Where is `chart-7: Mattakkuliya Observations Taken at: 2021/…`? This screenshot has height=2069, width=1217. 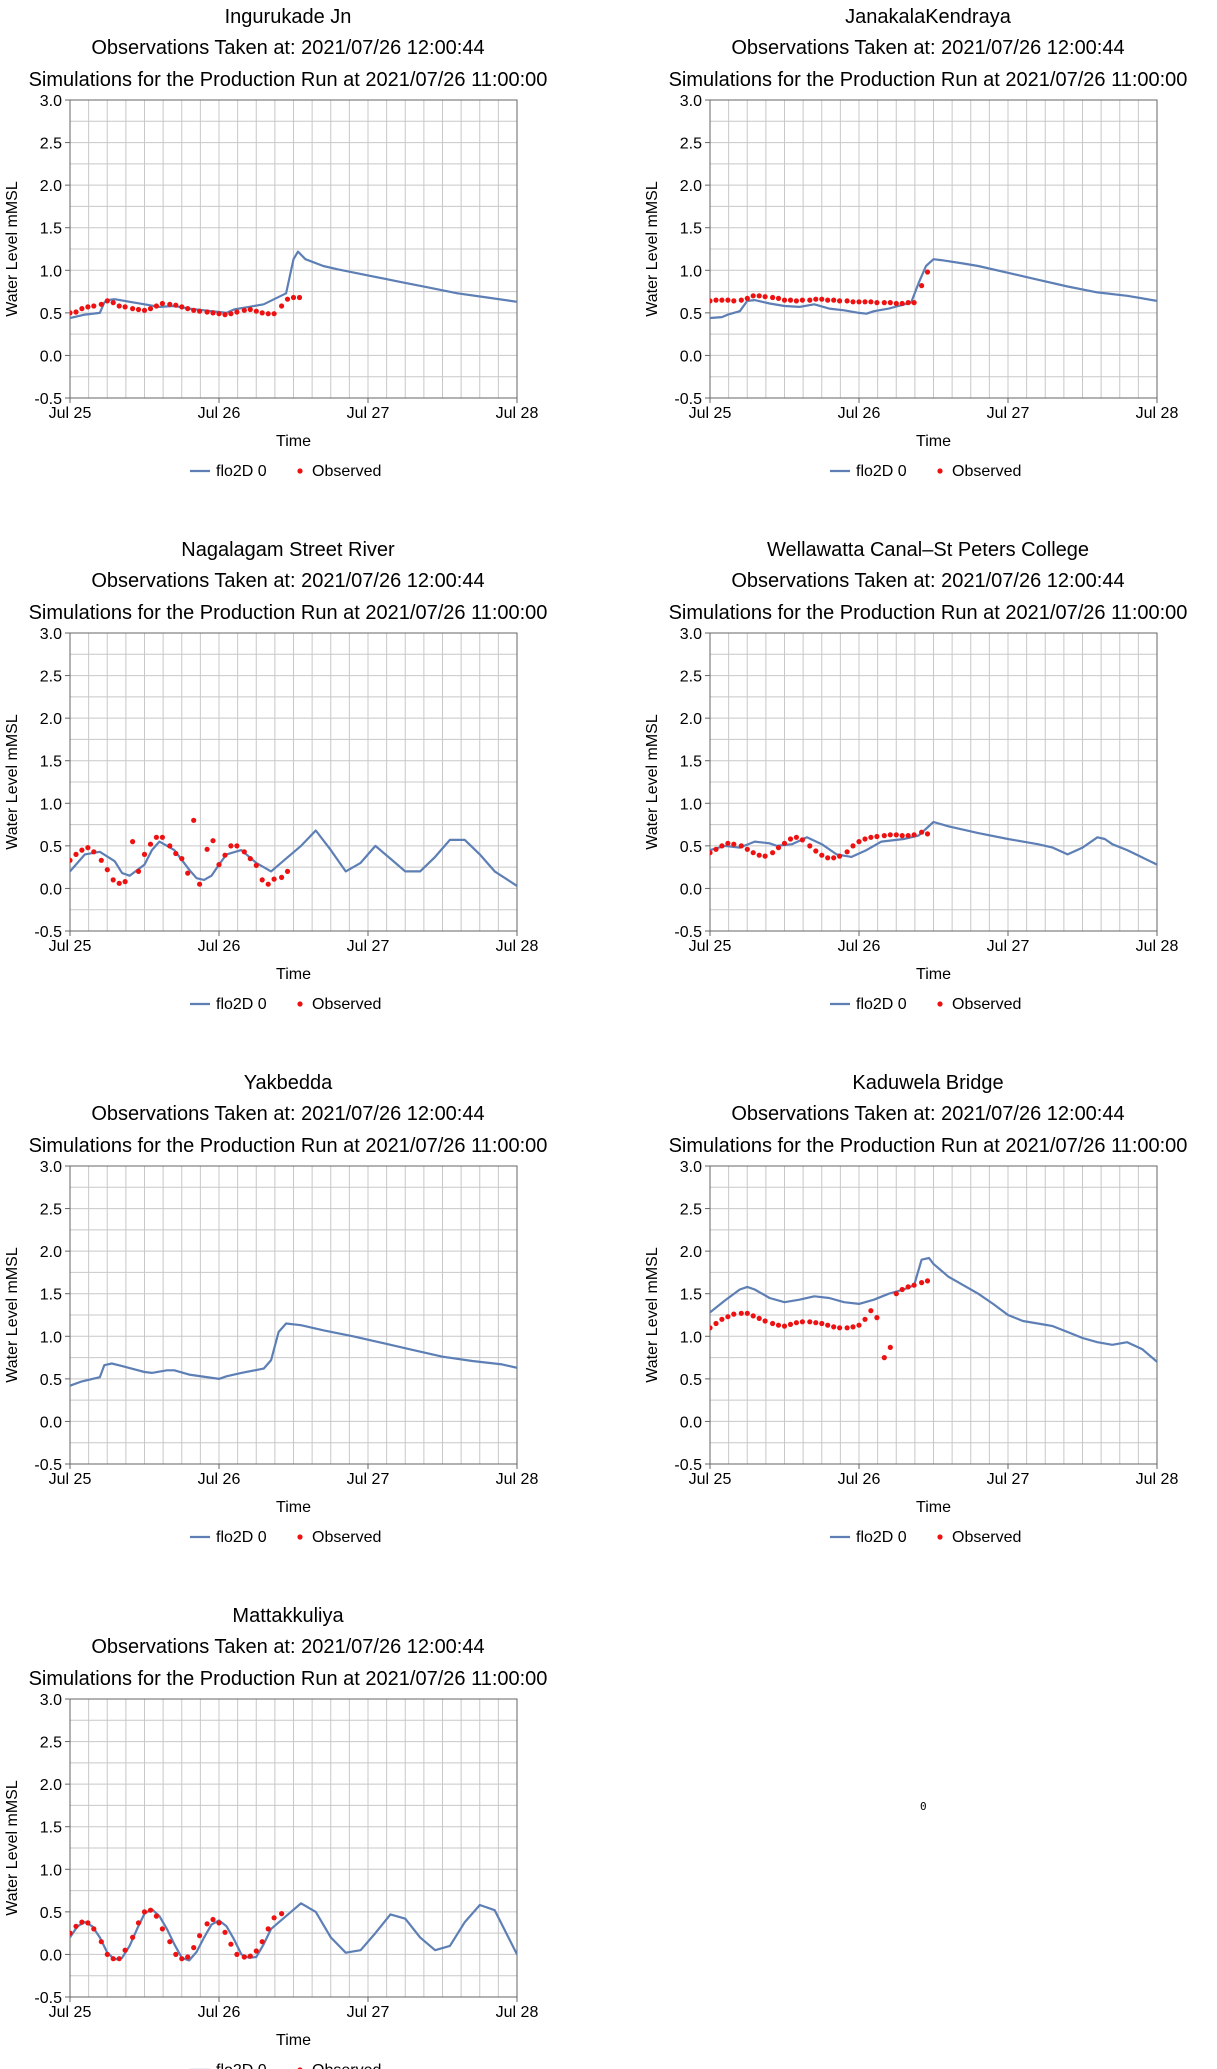 chart-7: Mattakkuliya Observations Taken at: 2021/… is located at coordinates (275, 1837).